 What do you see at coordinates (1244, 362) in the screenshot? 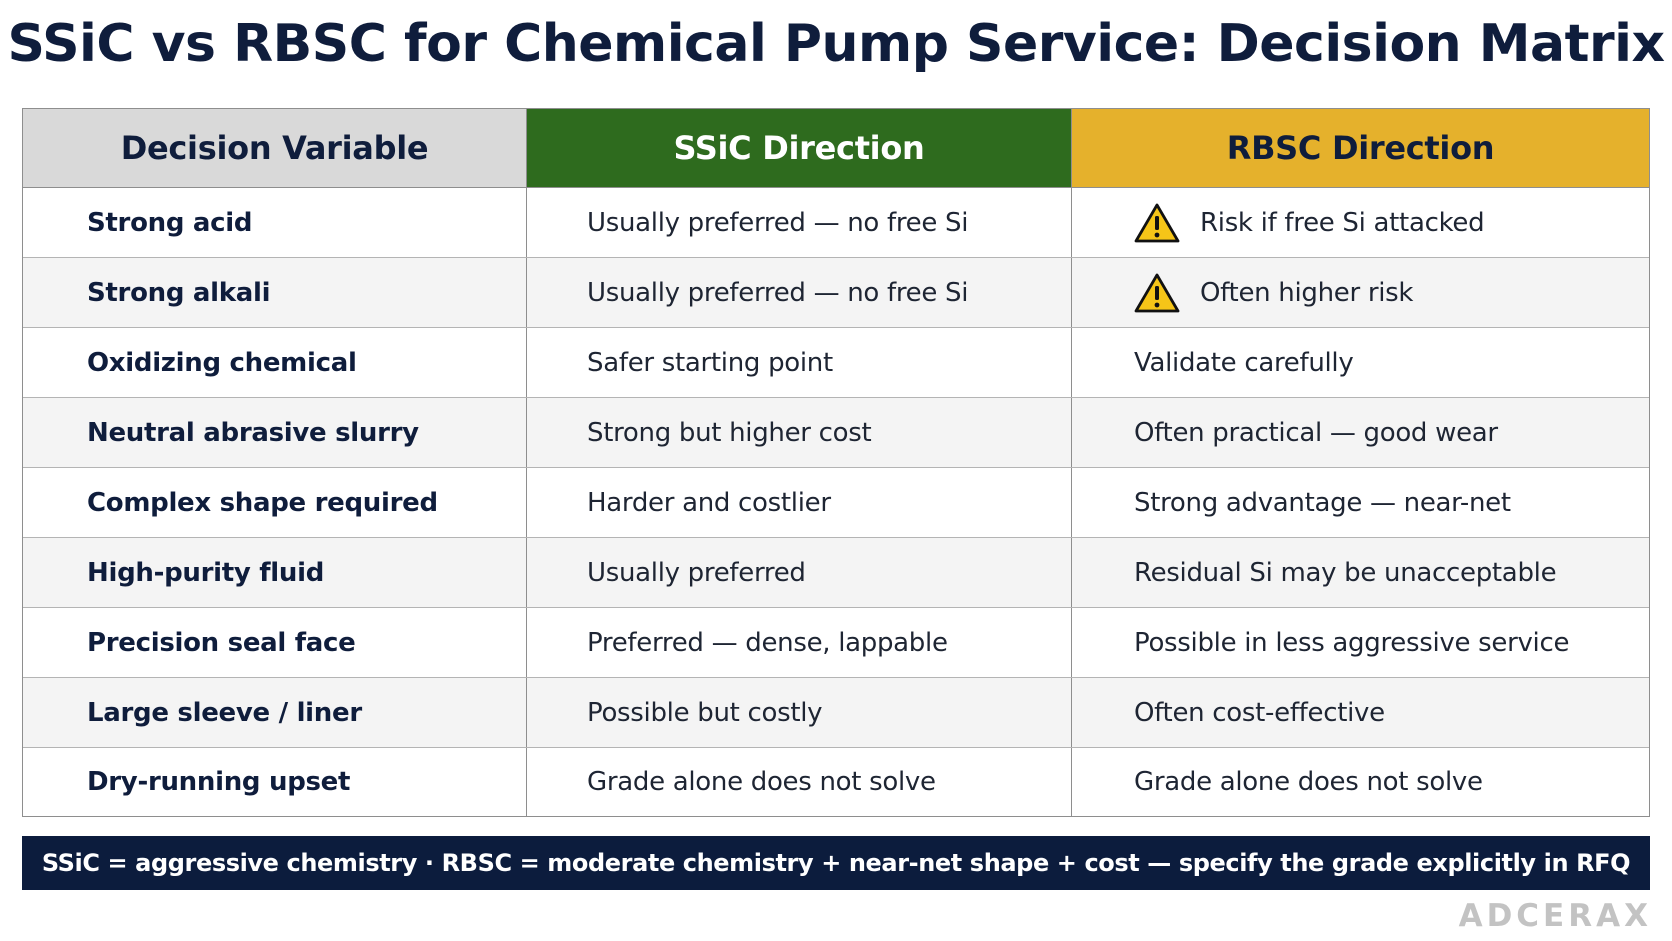
I see `rbsc-direction-cell: Validate carefully` at bounding box center [1244, 362].